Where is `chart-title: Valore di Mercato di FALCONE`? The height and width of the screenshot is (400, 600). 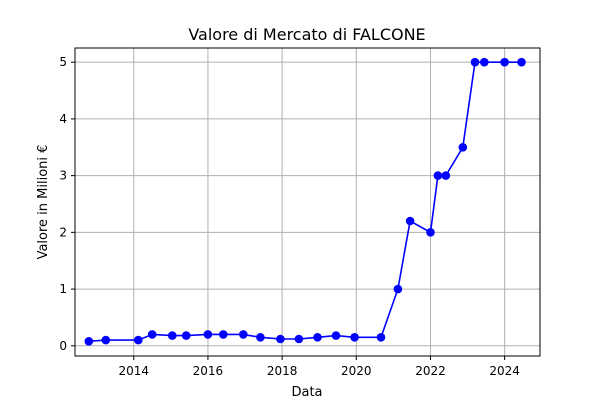
chart-title: Valore di Mercato di FALCONE is located at coordinates (306, 34).